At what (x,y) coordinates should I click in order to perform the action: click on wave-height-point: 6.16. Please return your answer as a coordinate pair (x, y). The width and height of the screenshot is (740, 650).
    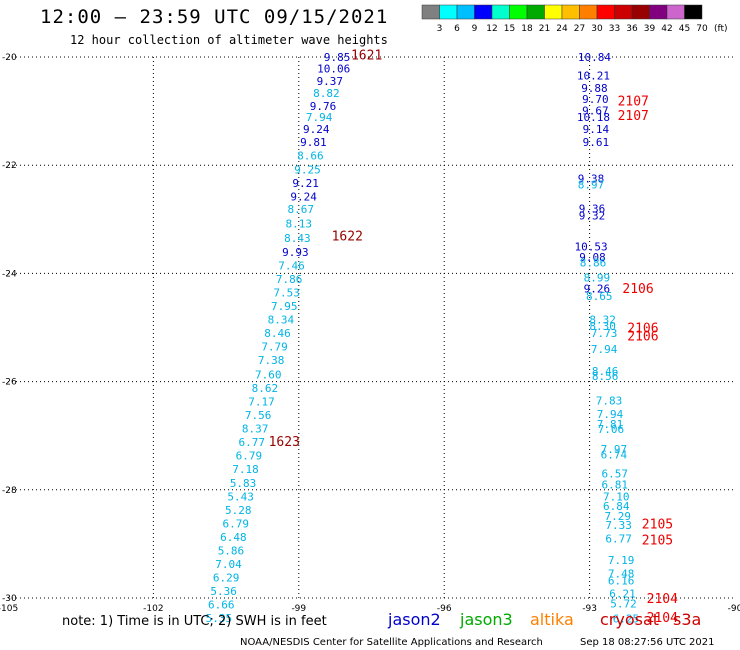
    Looking at the image, I should click on (621, 581).